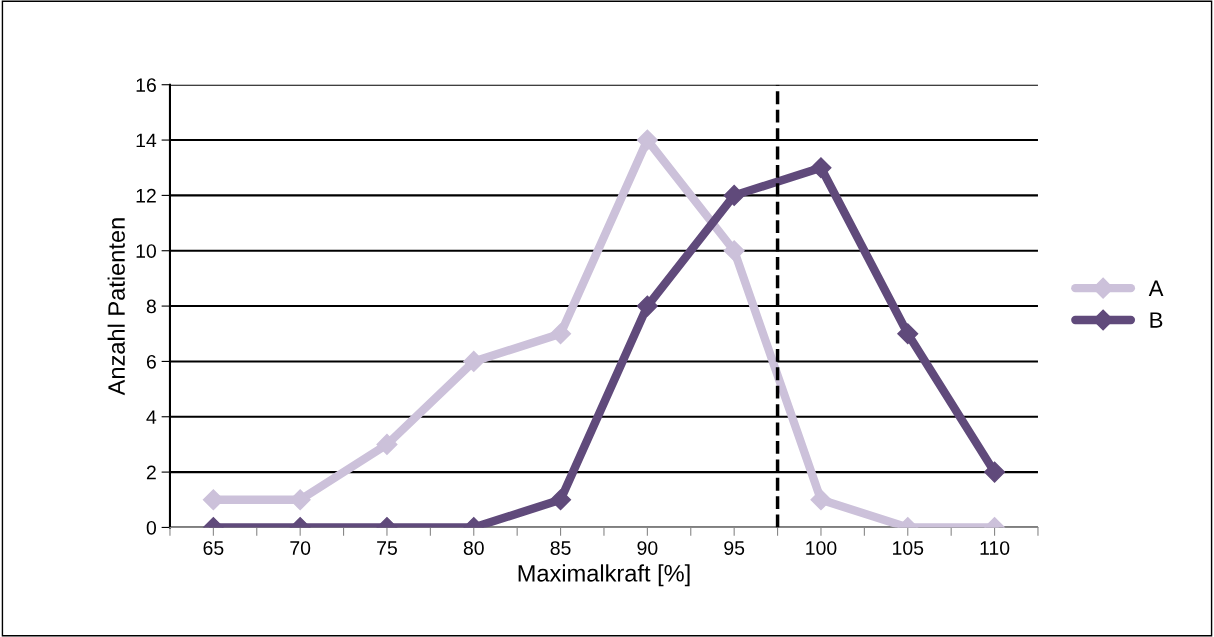 This screenshot has width=1214, height=637. I want to click on y-tick-label: 12, so click(146, 195).